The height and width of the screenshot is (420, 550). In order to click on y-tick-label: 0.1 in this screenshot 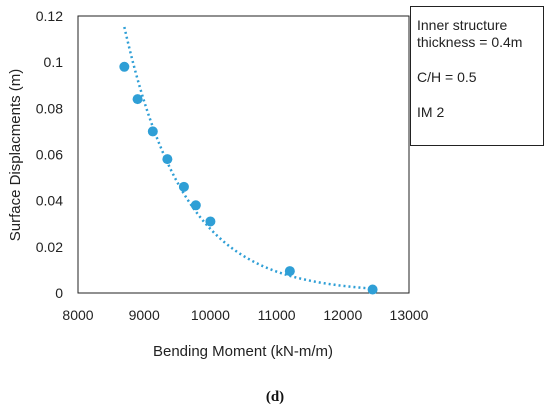, I will do `click(54, 62)`.